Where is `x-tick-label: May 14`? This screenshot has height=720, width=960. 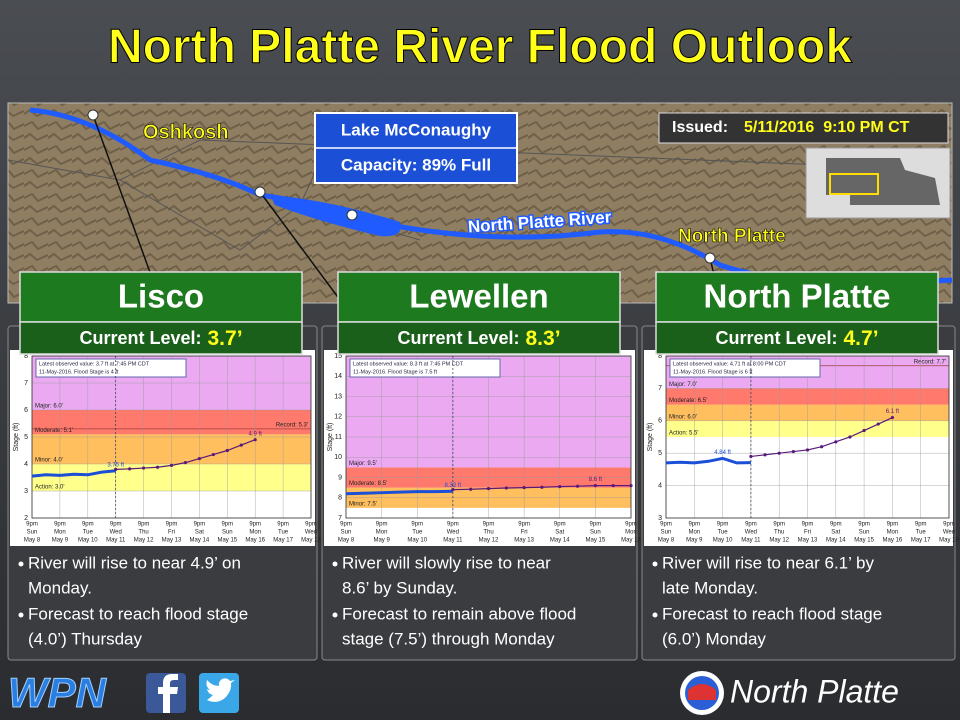
x-tick-label: May 14 is located at coordinates (560, 541).